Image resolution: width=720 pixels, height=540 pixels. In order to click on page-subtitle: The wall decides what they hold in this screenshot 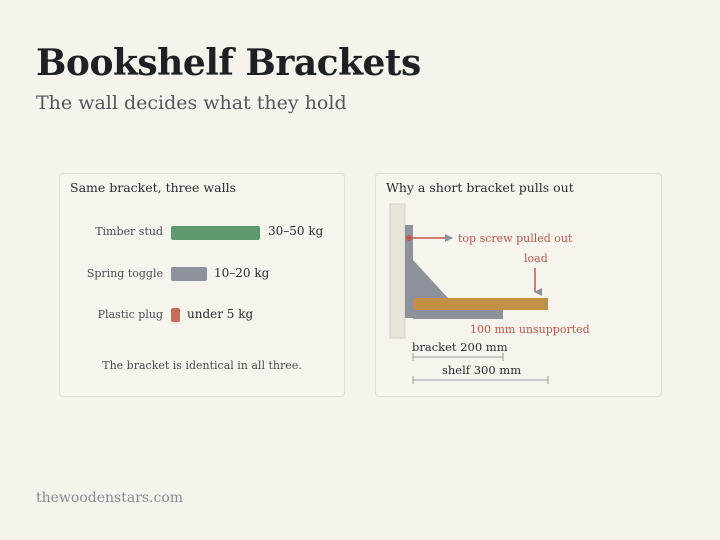, I will do `click(191, 103)`.